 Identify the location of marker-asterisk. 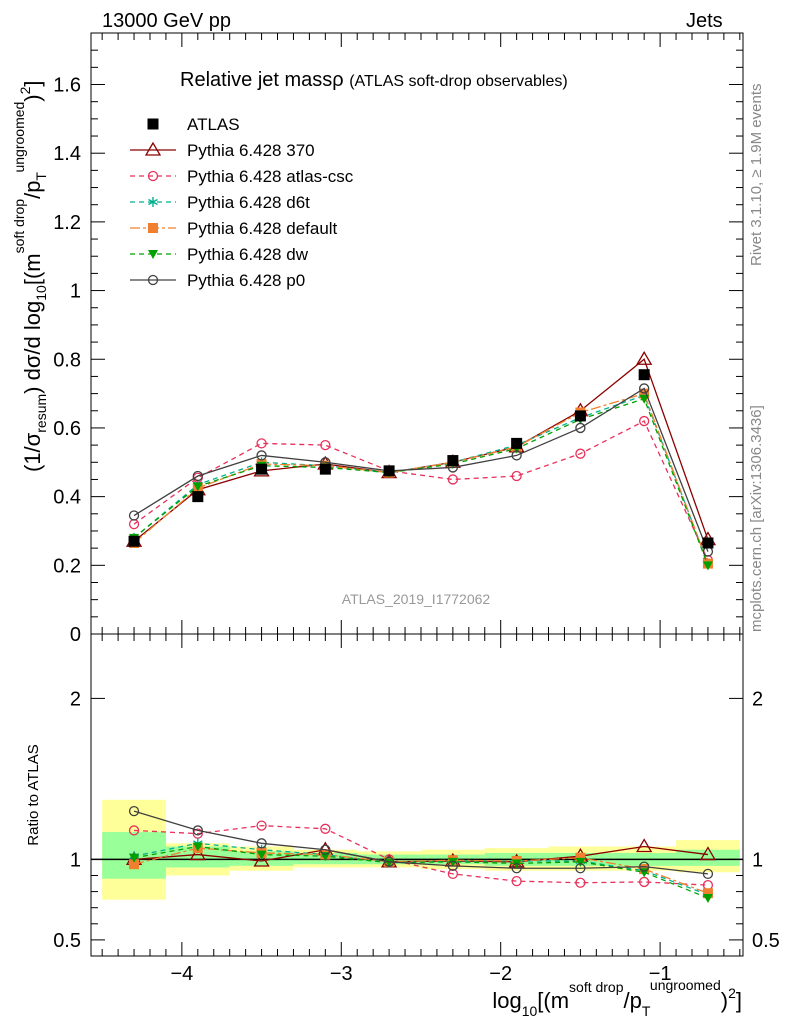
(153, 202).